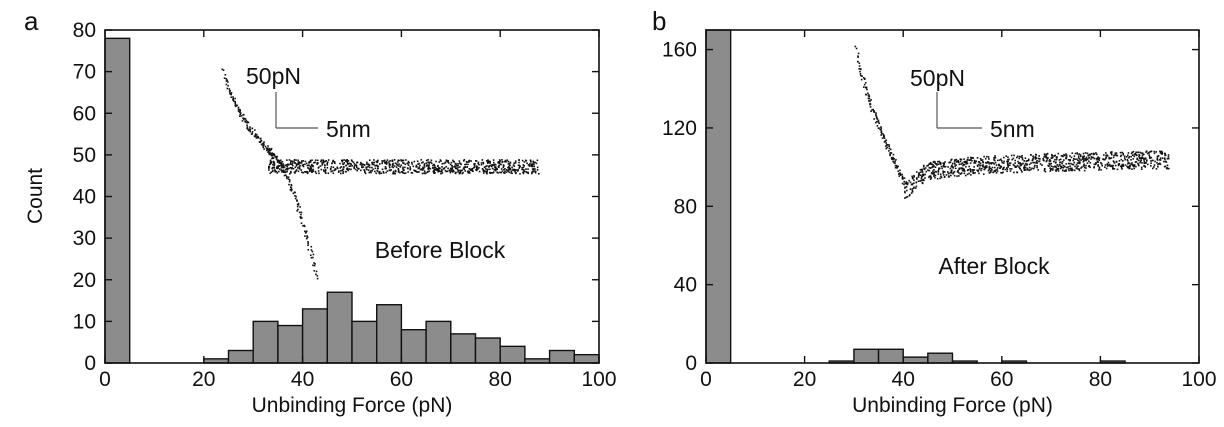  I want to click on y-tick-label: 30, so click(84, 238).